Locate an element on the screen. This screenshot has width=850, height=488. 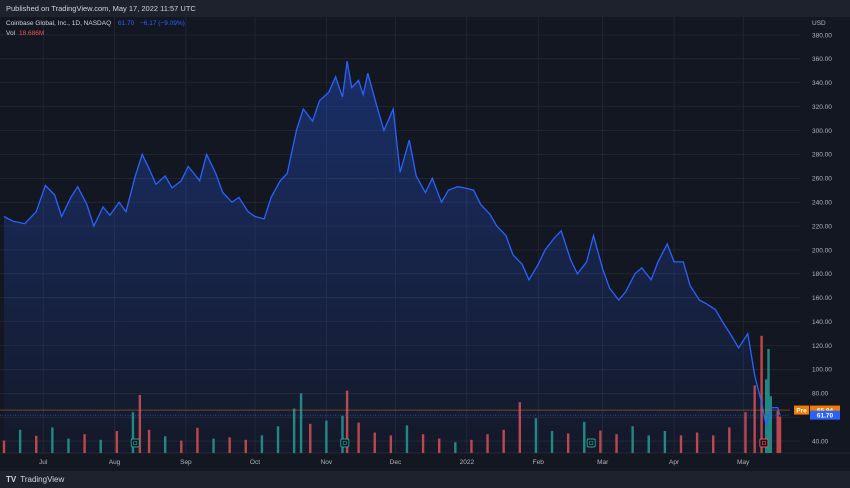
y-tick-label-80: 80.00 is located at coordinates (820, 394).